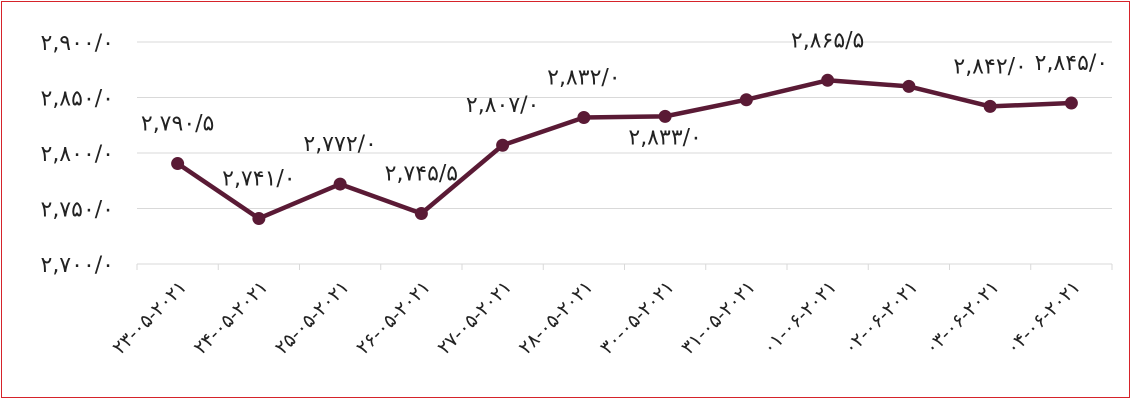 The height and width of the screenshot is (399, 1131). I want to click on x-tick-label: ۰۱-۰۶-۲۰۲۱, so click(799, 317).